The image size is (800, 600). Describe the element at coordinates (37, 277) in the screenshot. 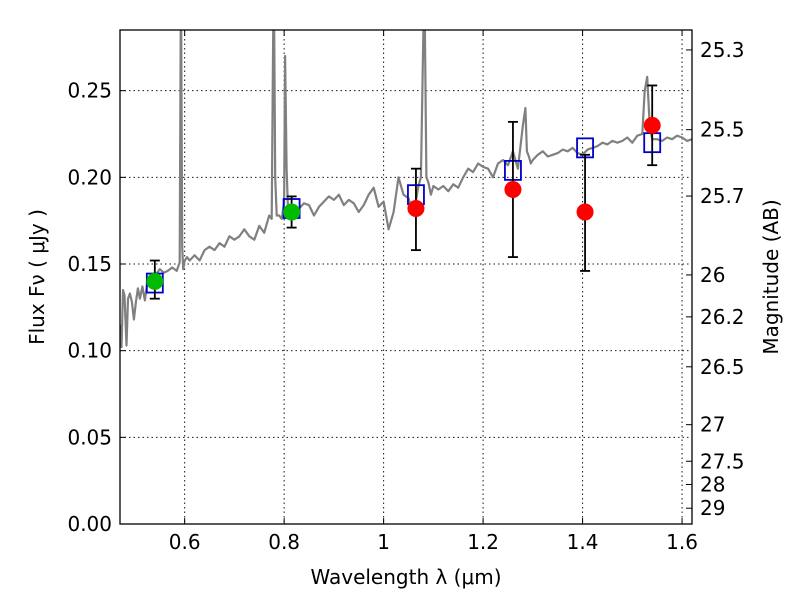

I see `y-axis-label: Flux Fν ( μJy )` at that location.